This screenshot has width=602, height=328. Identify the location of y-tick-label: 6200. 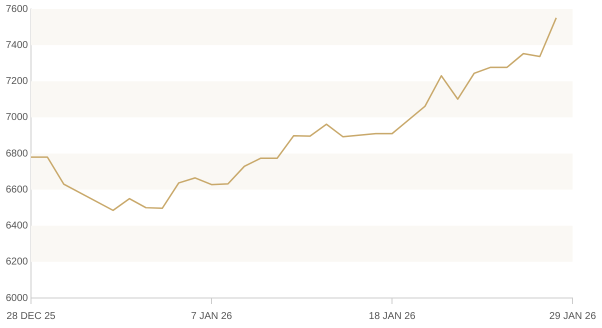
(17, 262).